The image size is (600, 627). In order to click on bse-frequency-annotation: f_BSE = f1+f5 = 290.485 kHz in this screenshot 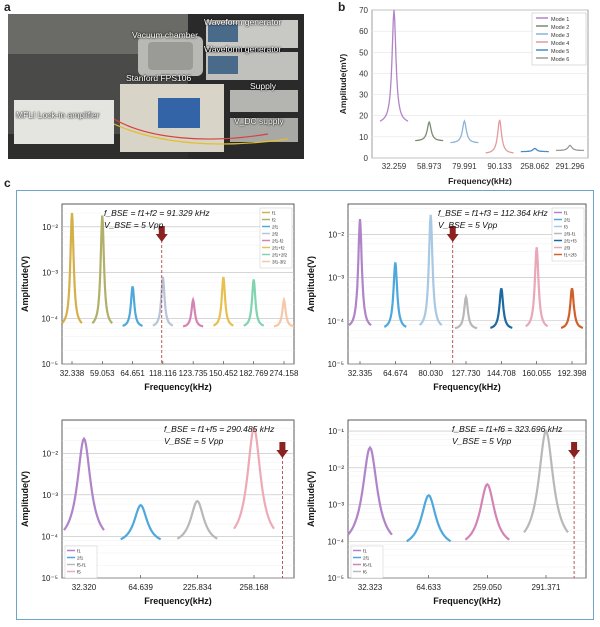, I will do `click(219, 429)`.